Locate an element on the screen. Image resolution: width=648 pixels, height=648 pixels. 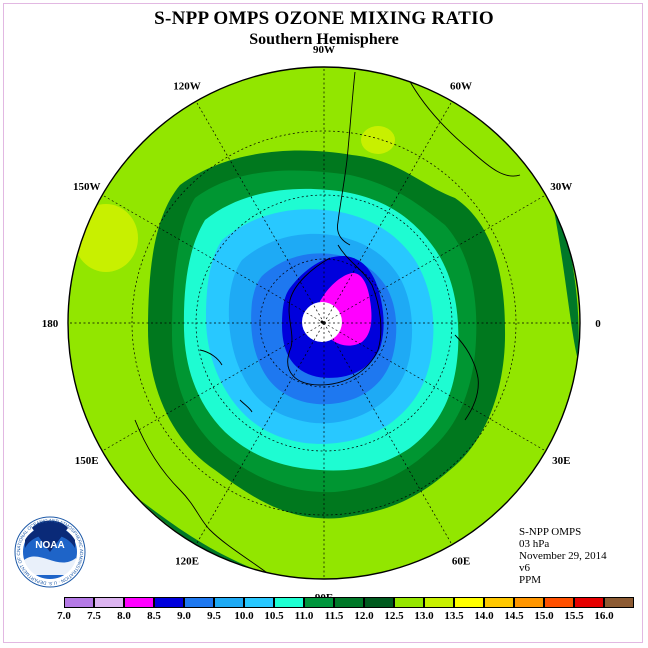
south-pole-marker is located at coordinates (322, 322).